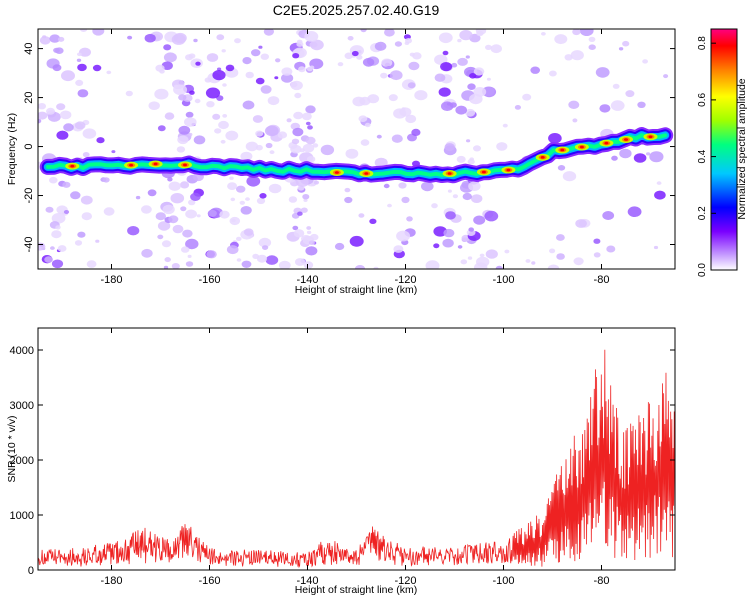 This screenshot has height=600, width=750. Describe the element at coordinates (503, 280) in the screenshot. I see `x-tick-label: -100` at that location.